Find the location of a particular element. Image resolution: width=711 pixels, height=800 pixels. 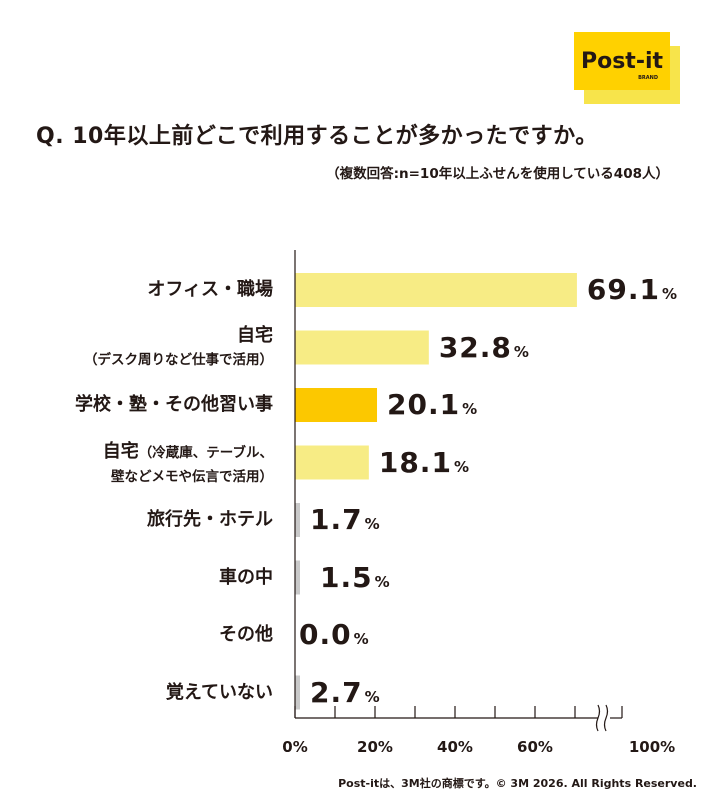

logo-brand-subtext: BRAND is located at coordinates (648, 78).